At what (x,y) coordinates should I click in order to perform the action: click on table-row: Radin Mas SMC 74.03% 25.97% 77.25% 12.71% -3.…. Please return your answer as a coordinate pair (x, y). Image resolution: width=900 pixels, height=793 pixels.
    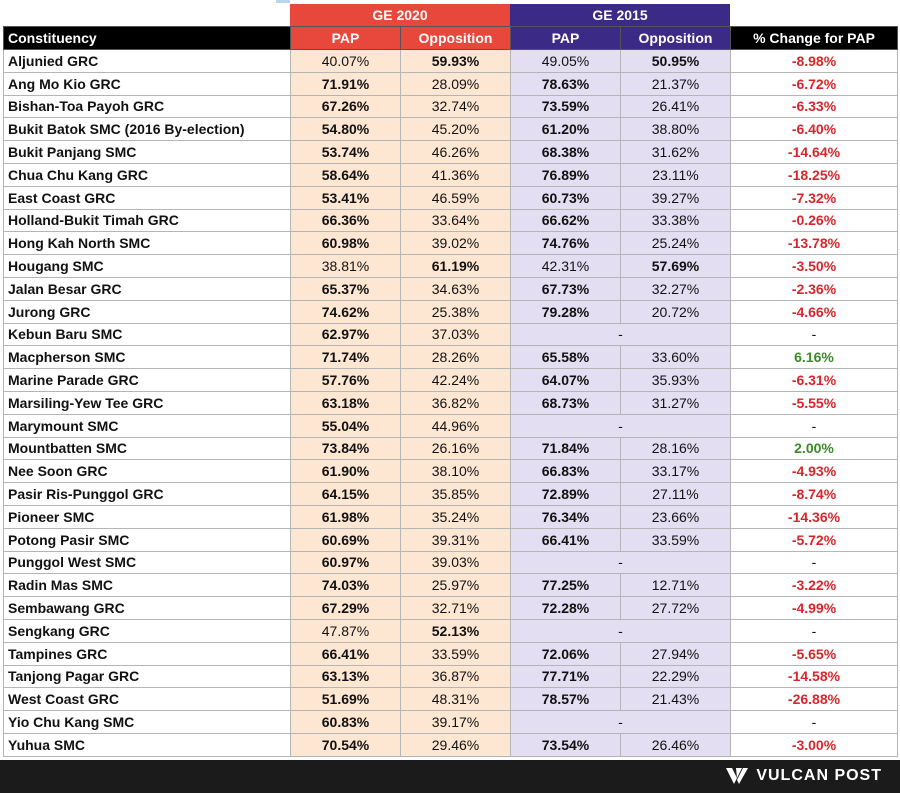
    Looking at the image, I should click on (450, 585).